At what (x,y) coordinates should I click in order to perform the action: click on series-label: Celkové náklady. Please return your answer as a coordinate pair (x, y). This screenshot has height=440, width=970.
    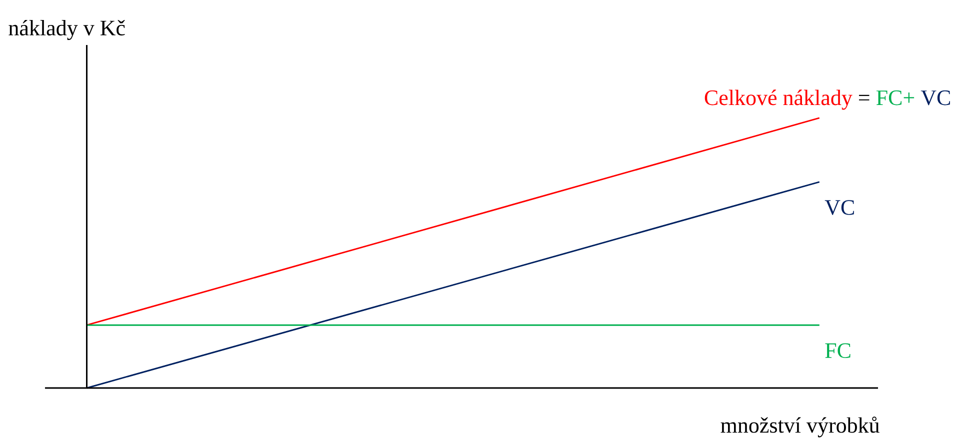
    Looking at the image, I should click on (778, 100).